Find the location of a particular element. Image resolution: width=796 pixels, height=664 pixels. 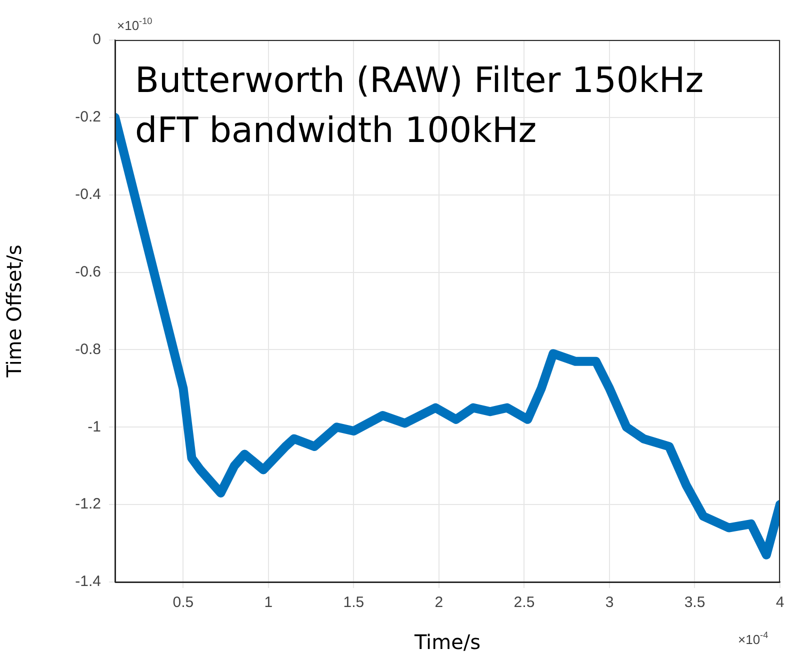

text: dFT bandwidth 100kHz is located at coordinates (336, 131).